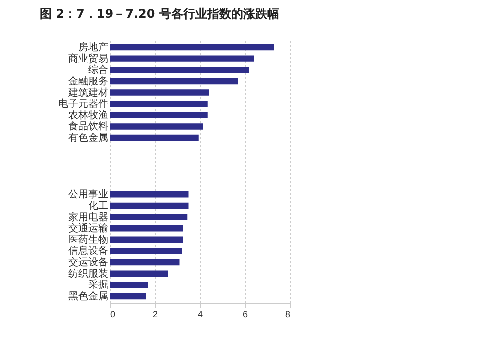 This screenshot has height=349, width=499. Describe the element at coordinates (88, 81) in the screenshot. I see `y-tick-label: 金融服务` at that location.